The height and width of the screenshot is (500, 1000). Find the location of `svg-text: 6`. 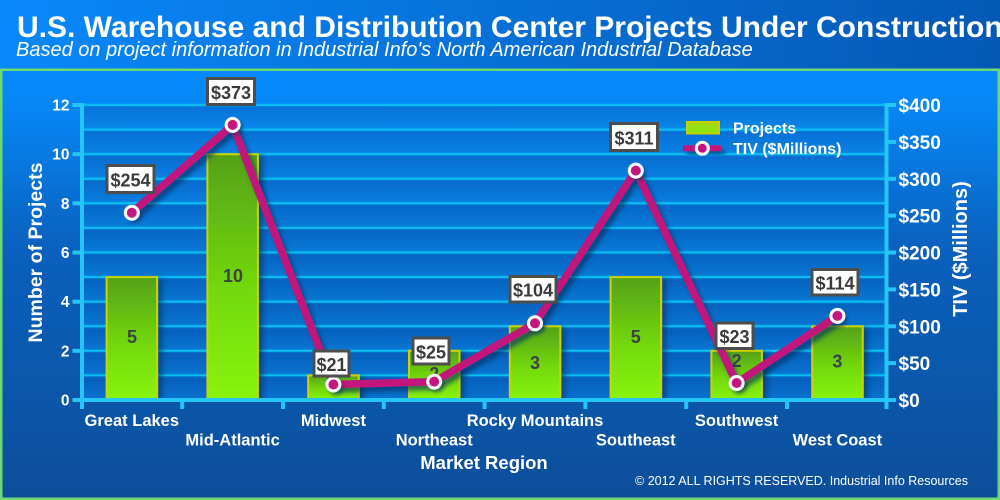

svg-text: 6 is located at coordinates (65, 253).